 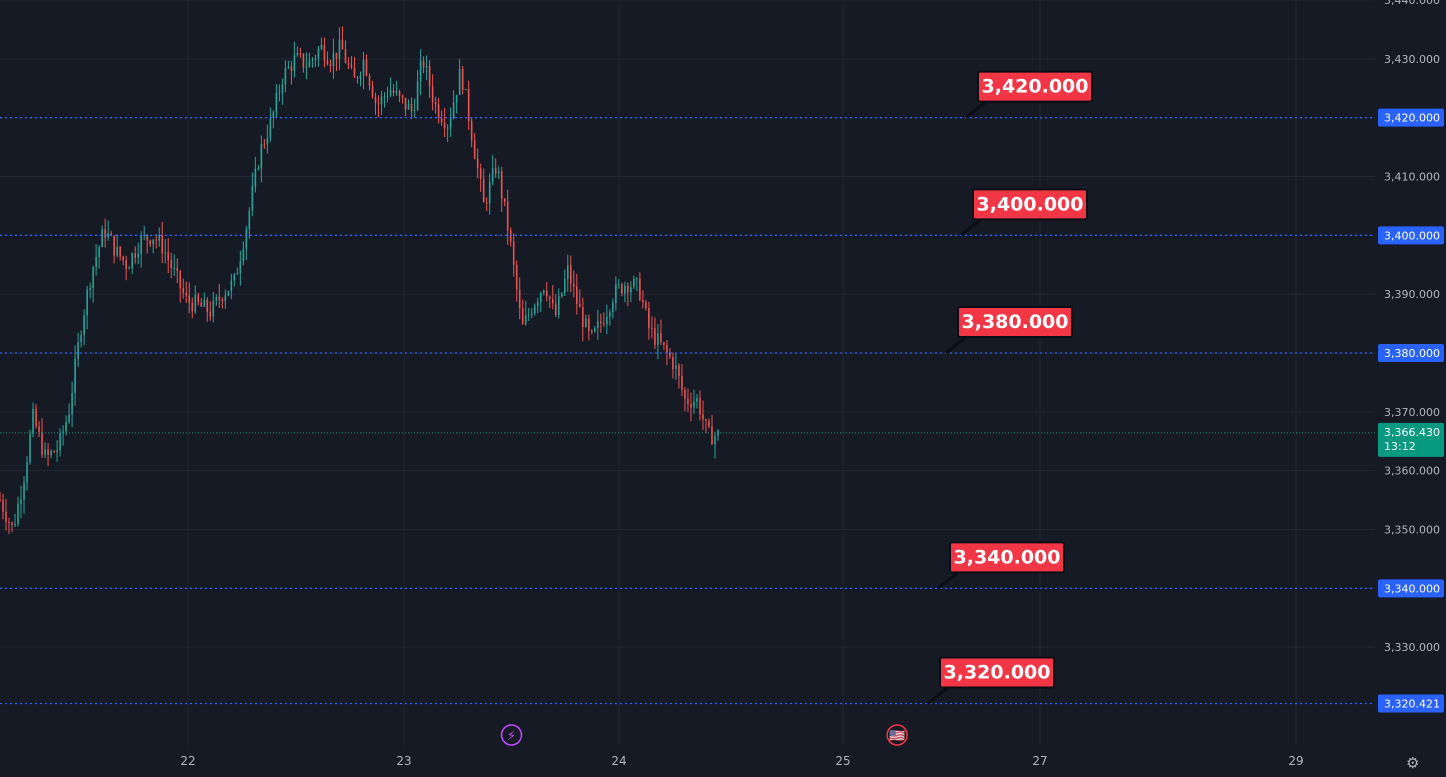 I want to click on level-axis-label: 3,380.000, so click(x=1412, y=353).